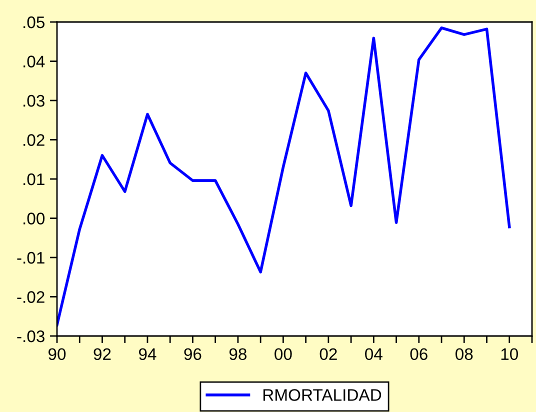 This screenshot has width=536, height=412. I want to click on legend-label: RMORTALIDAD, so click(322, 395).